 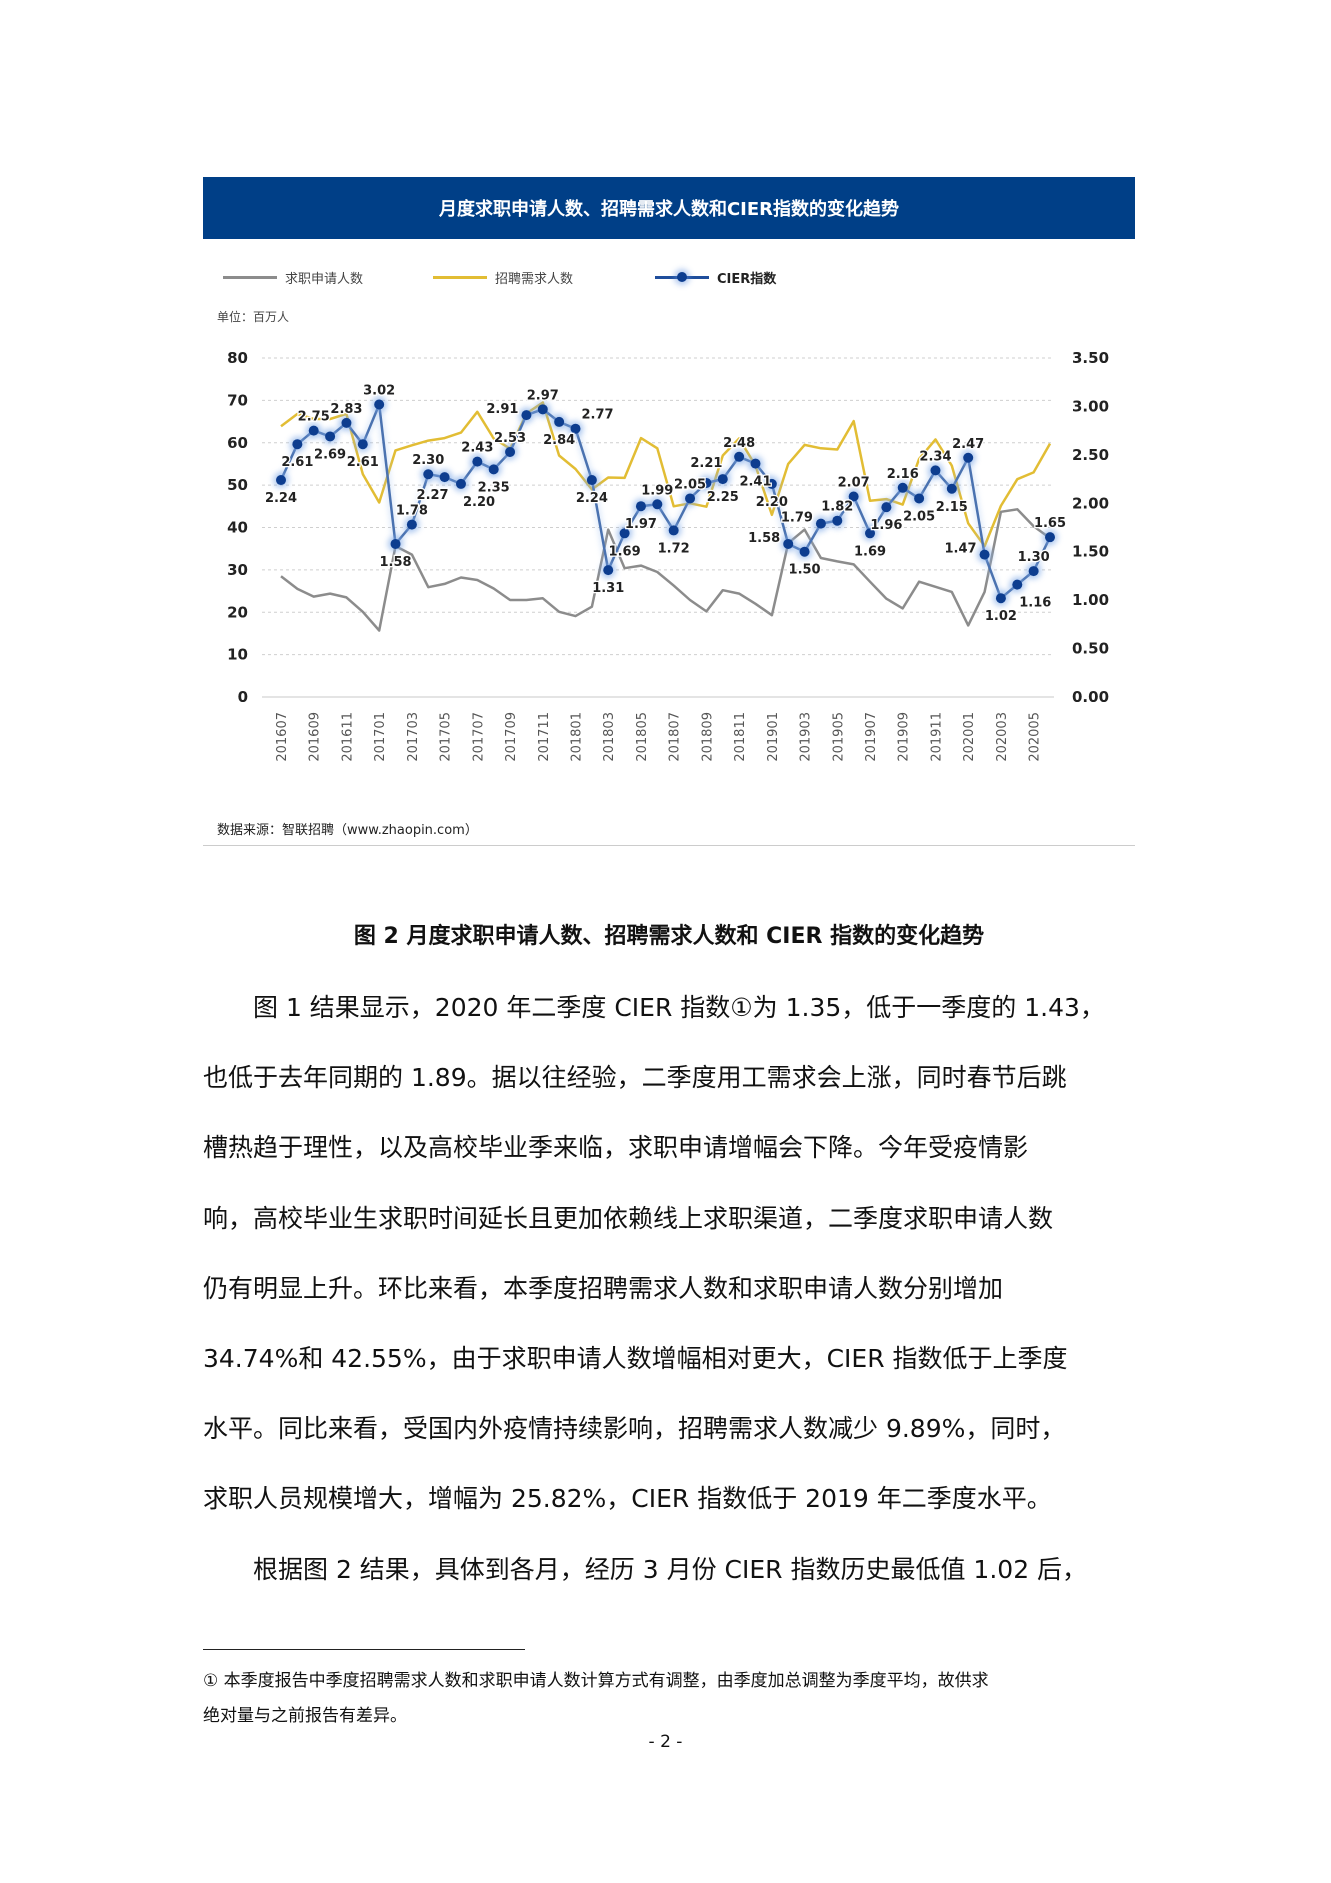 What do you see at coordinates (634, 1429) in the screenshot?
I see `paragraph-line: 水平。同比来看，受国内外疫情持续影响，招聘需求人数减少 9.89%，同时，` at bounding box center [634, 1429].